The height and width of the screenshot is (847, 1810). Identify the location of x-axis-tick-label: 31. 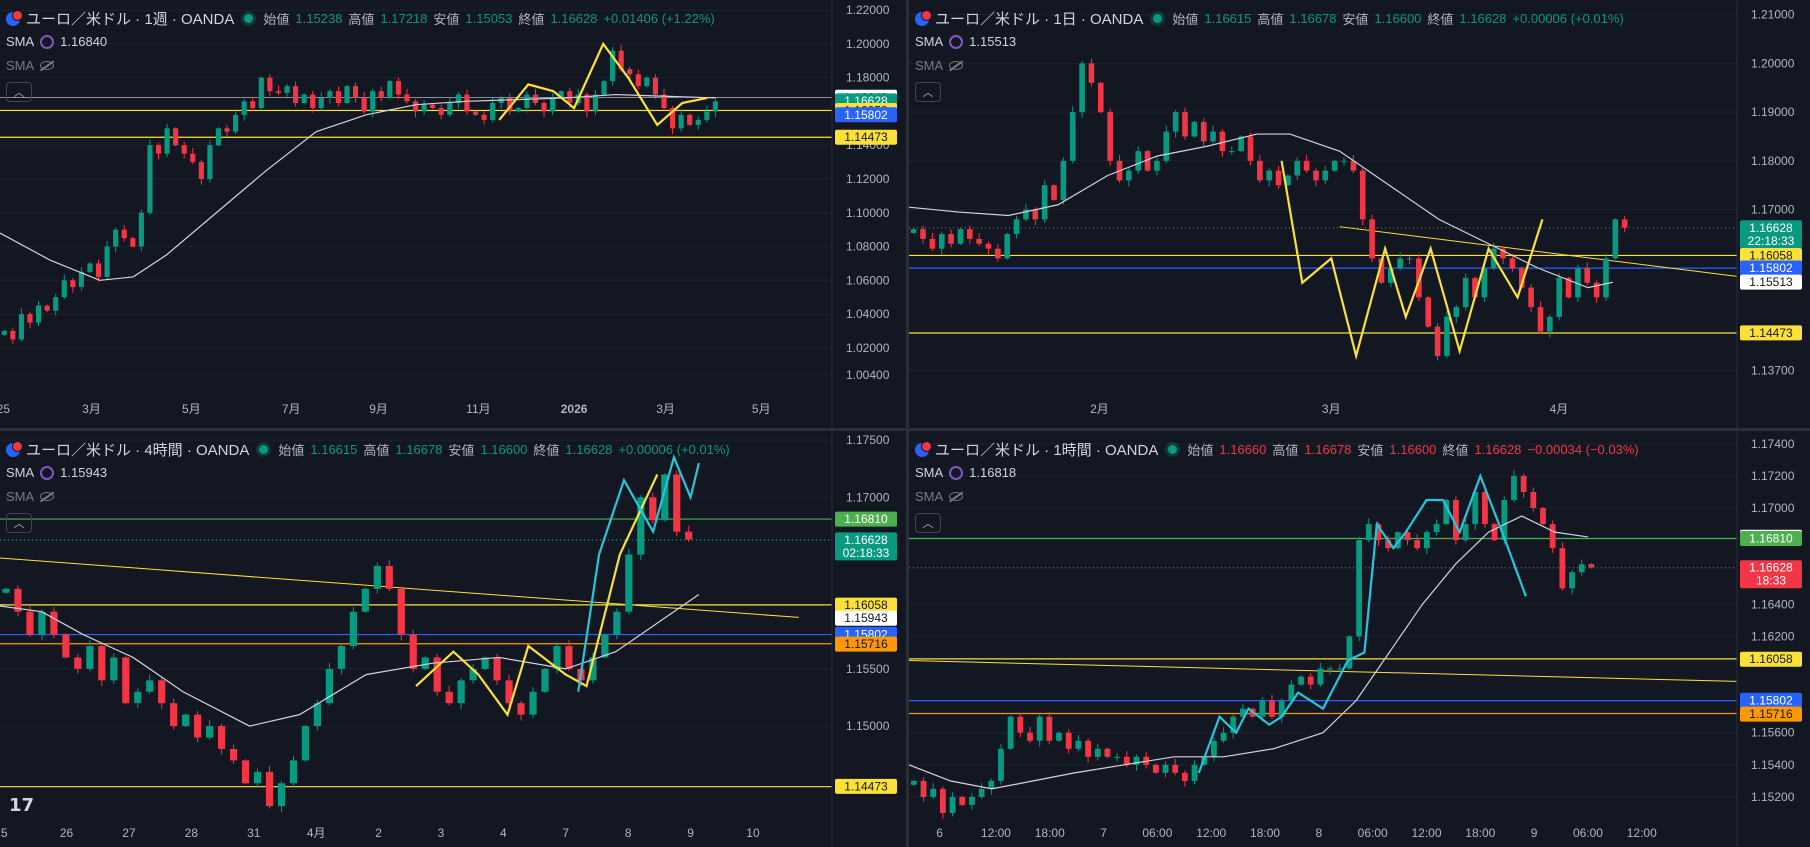
(254, 833).